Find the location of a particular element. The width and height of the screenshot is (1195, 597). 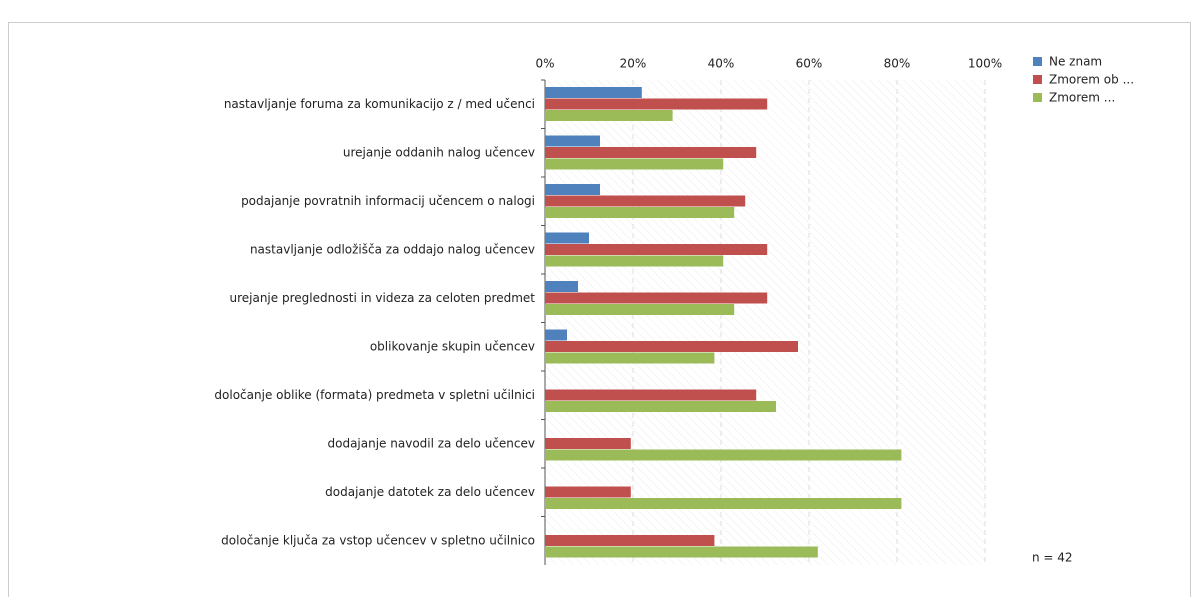

x-tick-label: 60% is located at coordinates (809, 64).